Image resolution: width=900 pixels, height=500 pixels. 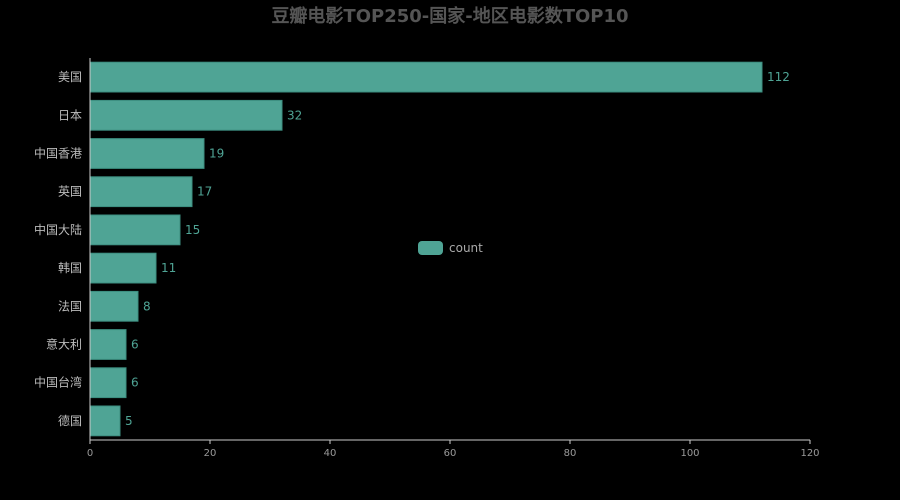 What do you see at coordinates (809, 453) in the screenshot?
I see `x-tick-label: 120` at bounding box center [809, 453].